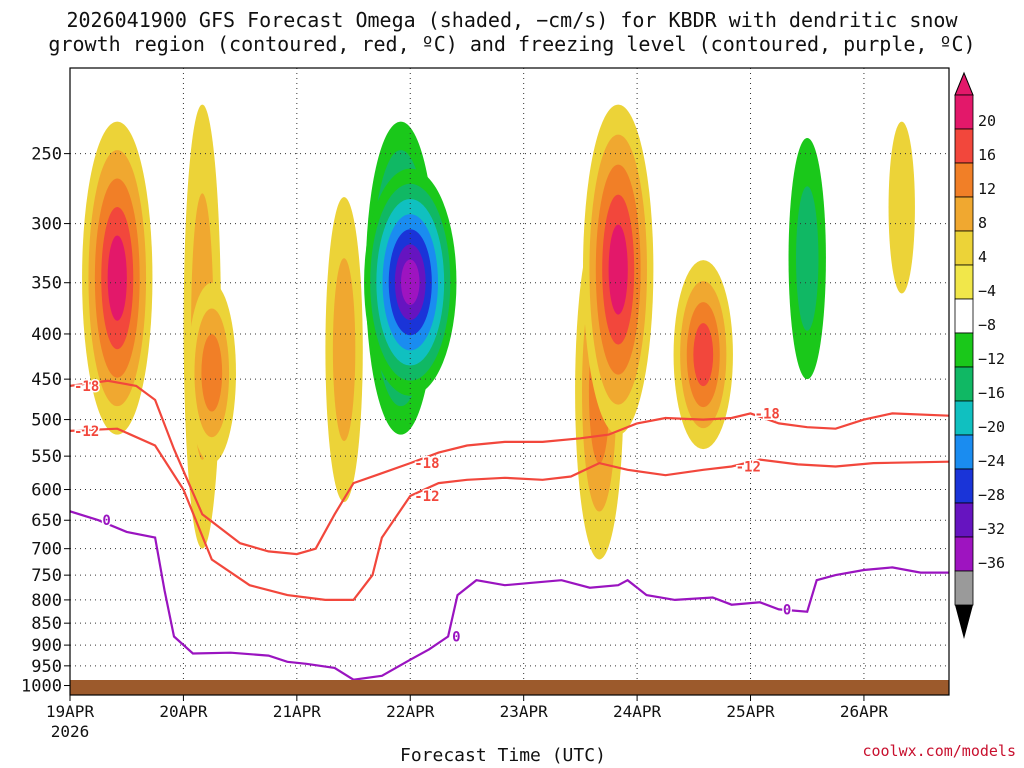 The width and height of the screenshot is (1024, 768). Describe the element at coordinates (46, 646) in the screenshot. I see `y-tick-label-900: 900` at that location.